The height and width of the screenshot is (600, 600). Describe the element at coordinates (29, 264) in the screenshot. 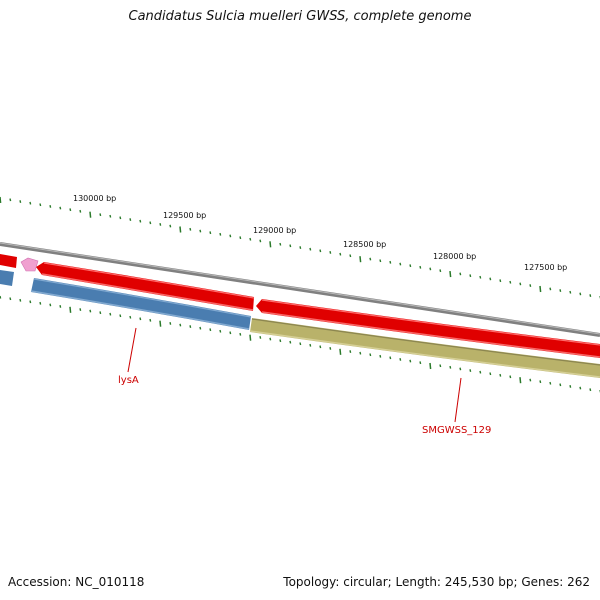

I see `gene-small-pink` at that location.